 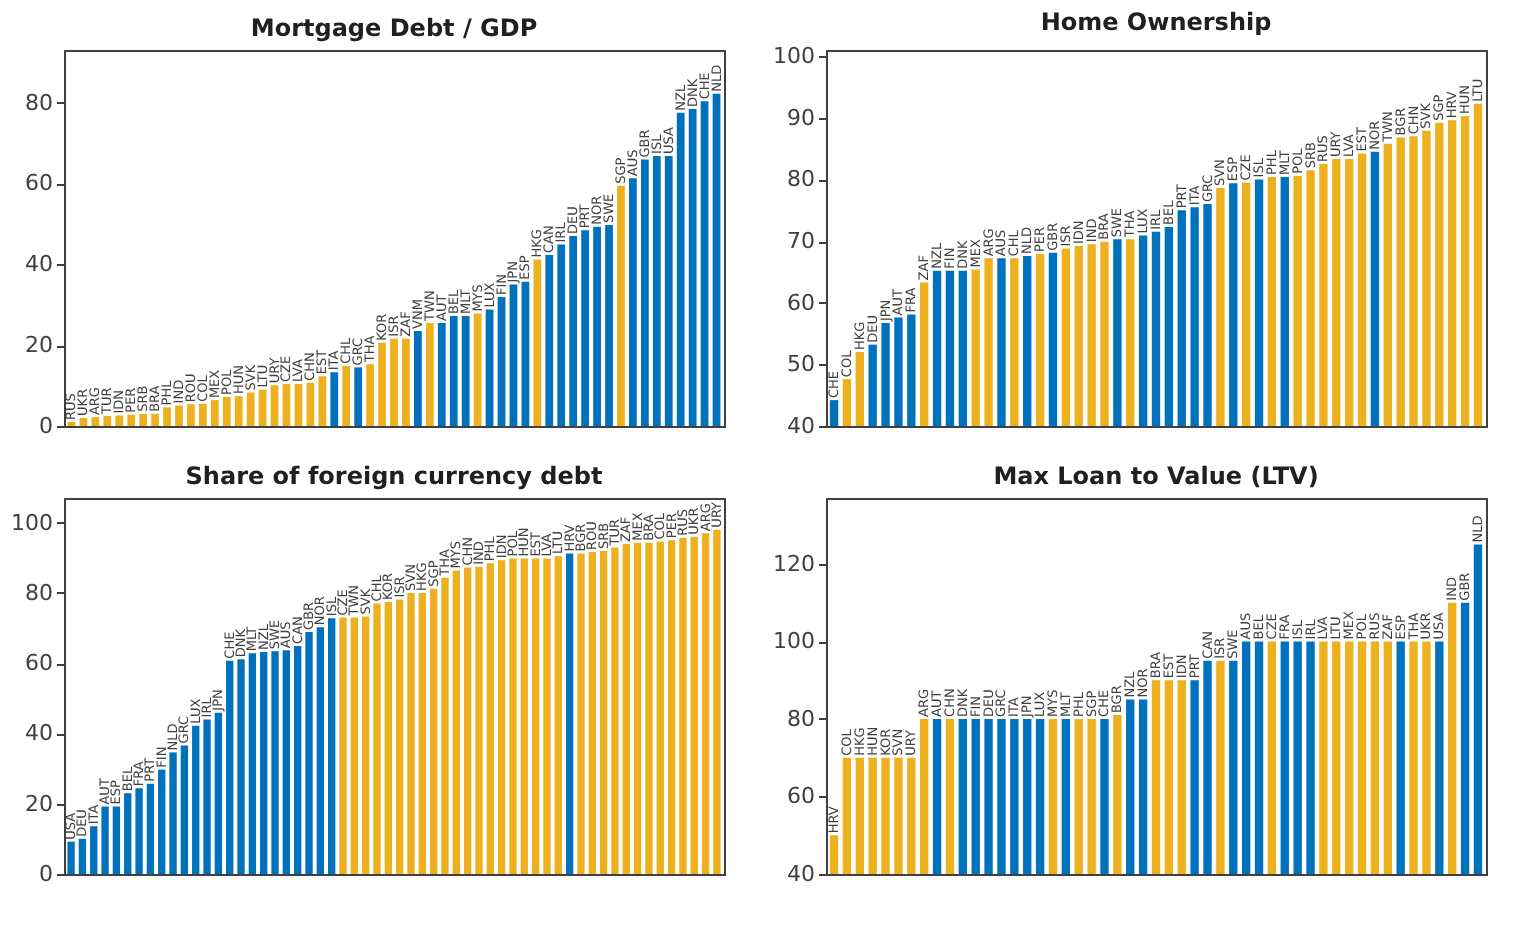 What do you see at coordinates (1156, 476) in the screenshot?
I see `chart-title: Max Loan to Value (LTV)` at bounding box center [1156, 476].